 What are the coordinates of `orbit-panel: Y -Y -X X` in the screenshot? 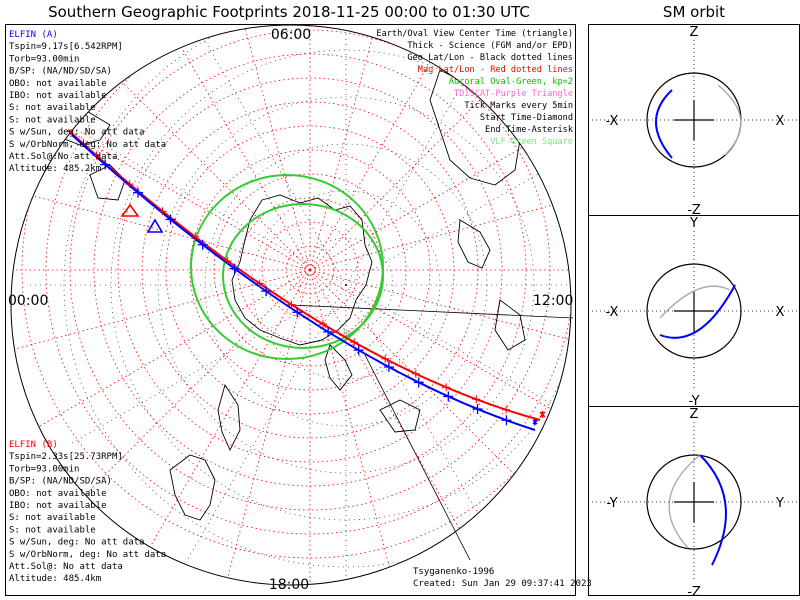 It's located at (694, 312).